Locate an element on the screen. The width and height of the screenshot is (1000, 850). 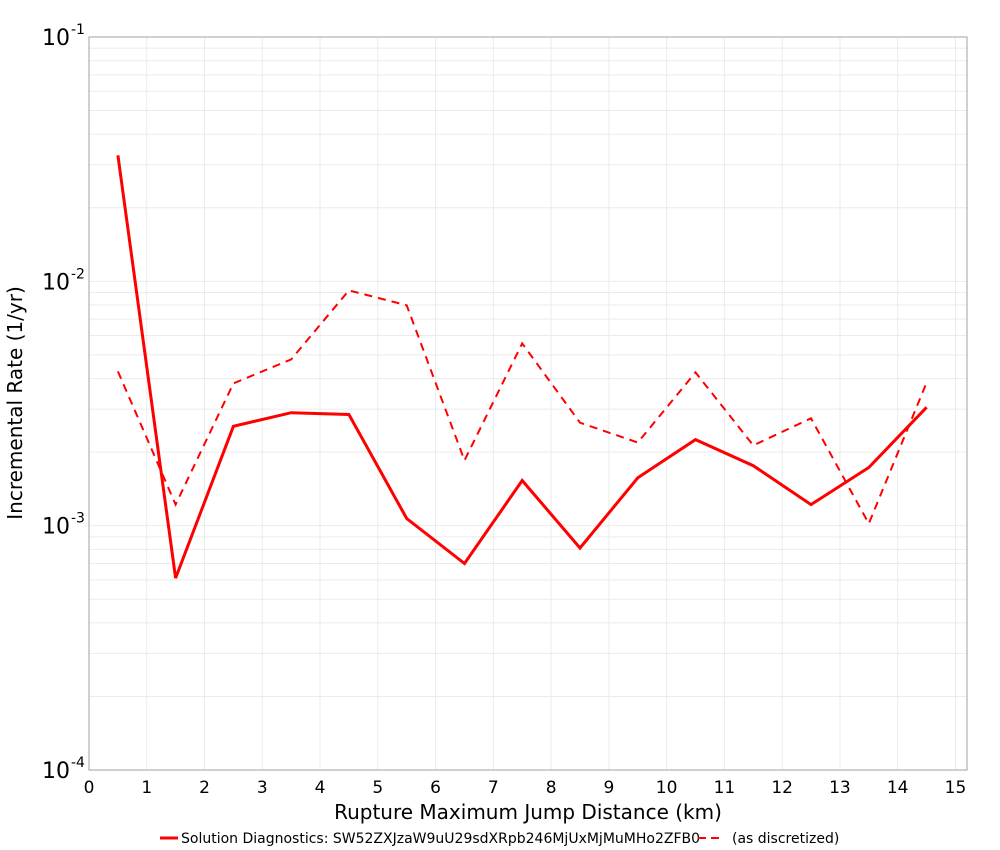
x-tick-label: 13 is located at coordinates (840, 788).